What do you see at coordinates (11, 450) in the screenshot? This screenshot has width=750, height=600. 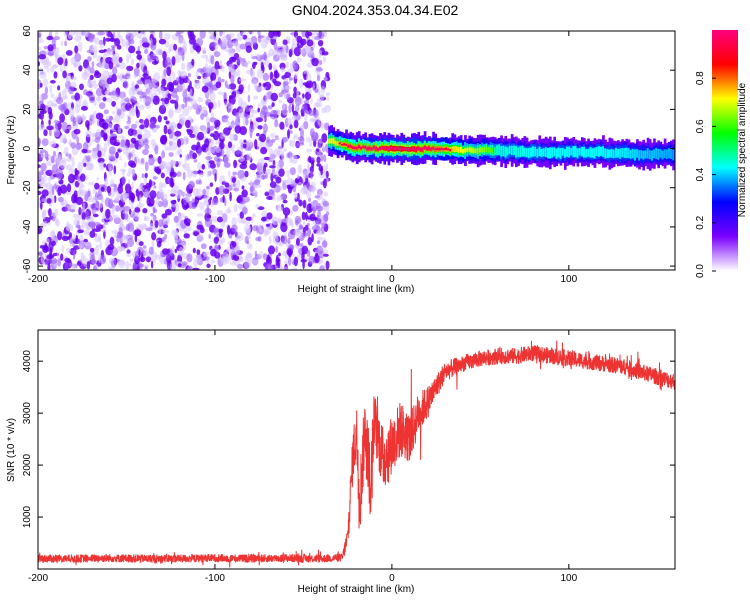 I see `snr-y-axis-label: SNR (10 * v/v)` at bounding box center [11, 450].